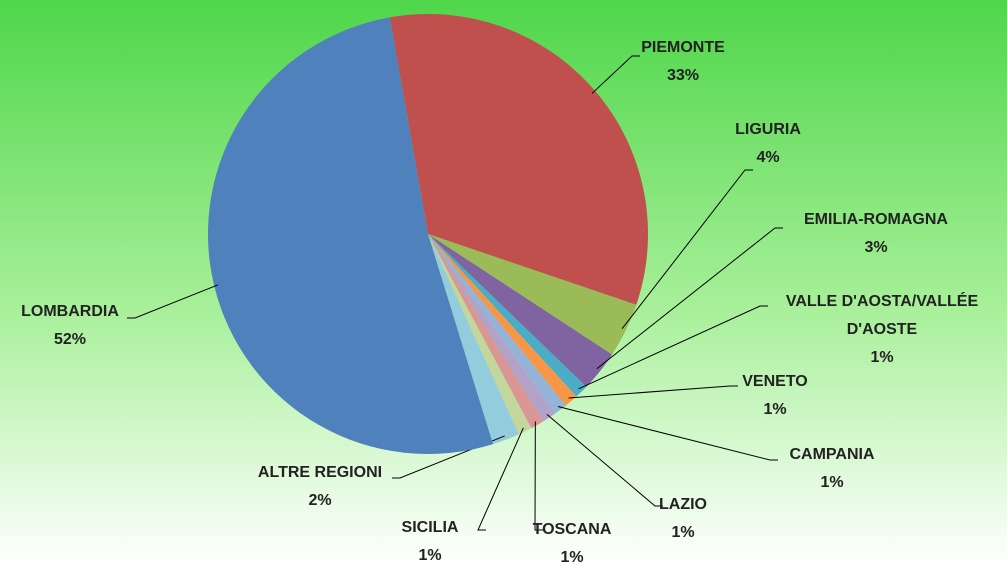 This screenshot has width=1007, height=565. What do you see at coordinates (768, 129) in the screenshot?
I see `slice-label: LIGURIA` at bounding box center [768, 129].